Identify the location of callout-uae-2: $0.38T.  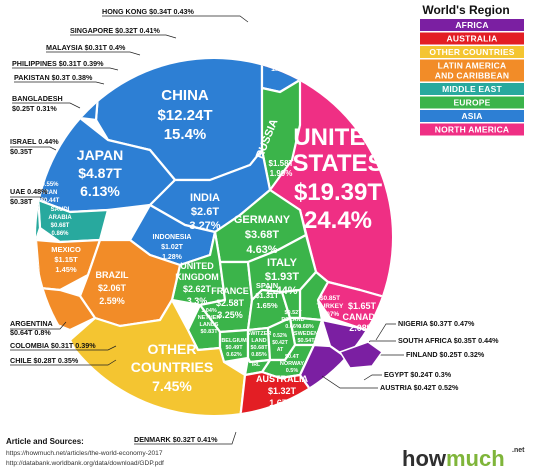
(21, 201).